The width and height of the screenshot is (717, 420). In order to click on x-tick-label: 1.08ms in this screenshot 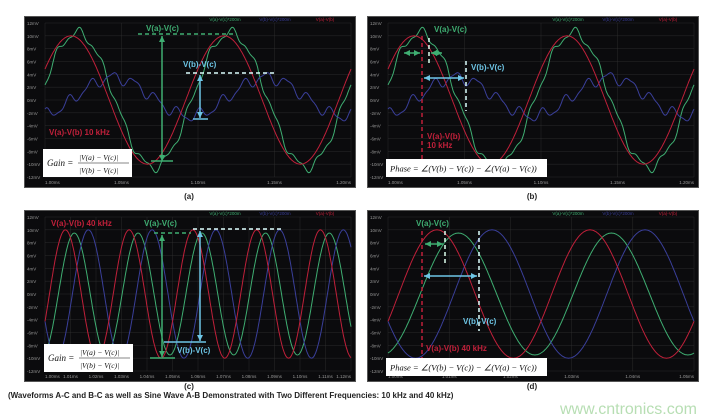, I will do `click(250, 376)`.